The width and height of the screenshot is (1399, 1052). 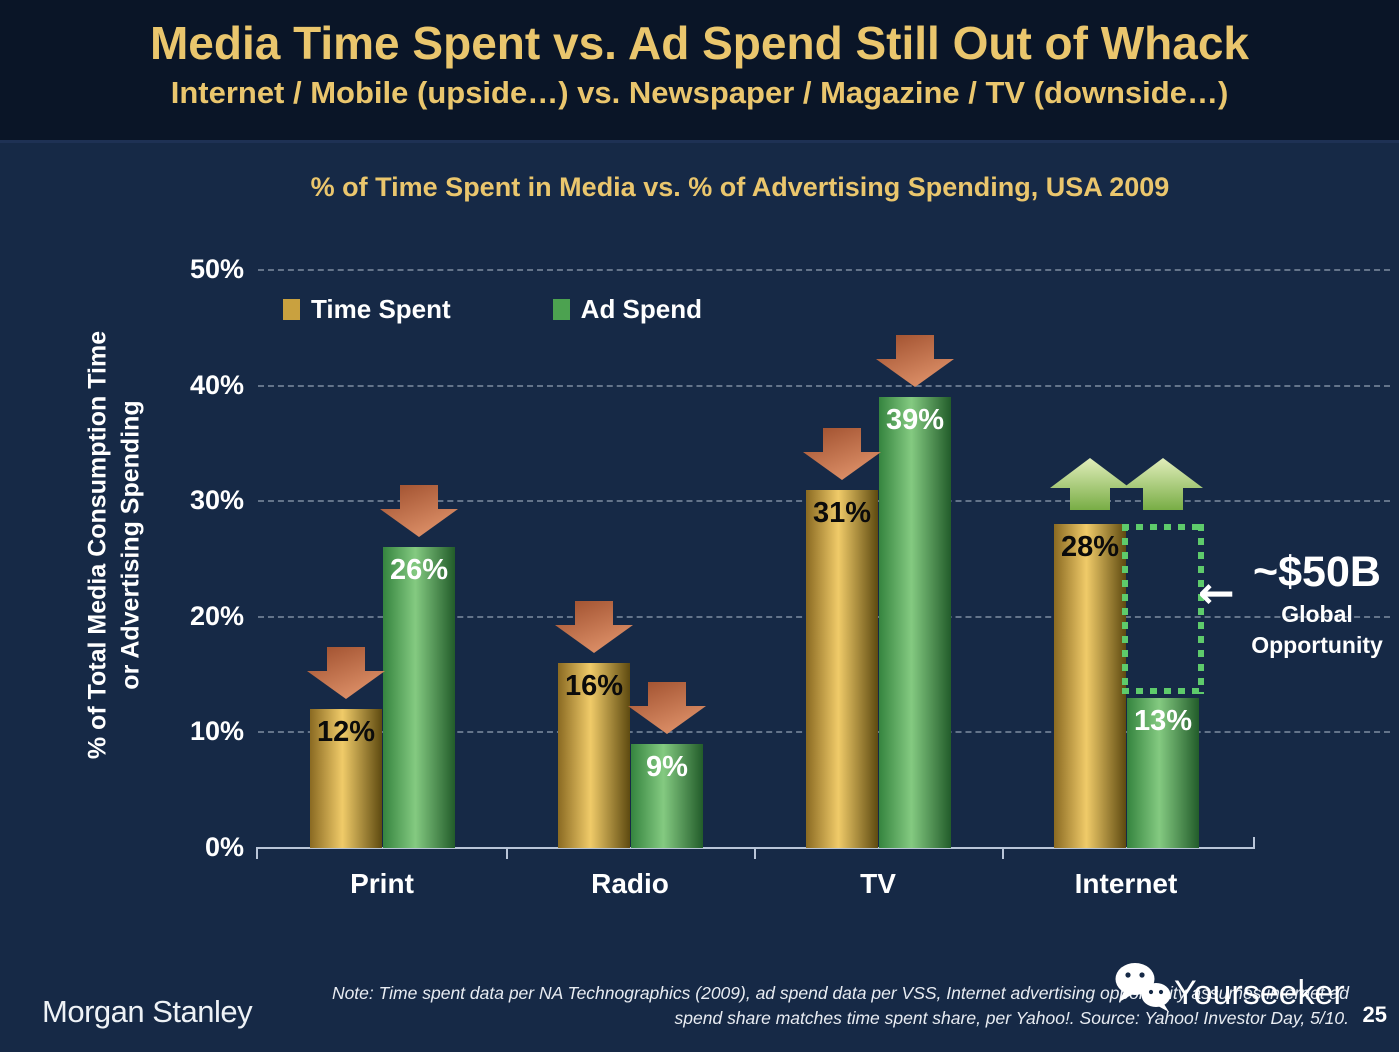 I want to click on bar-value-label: 28%, so click(x=1090, y=547).